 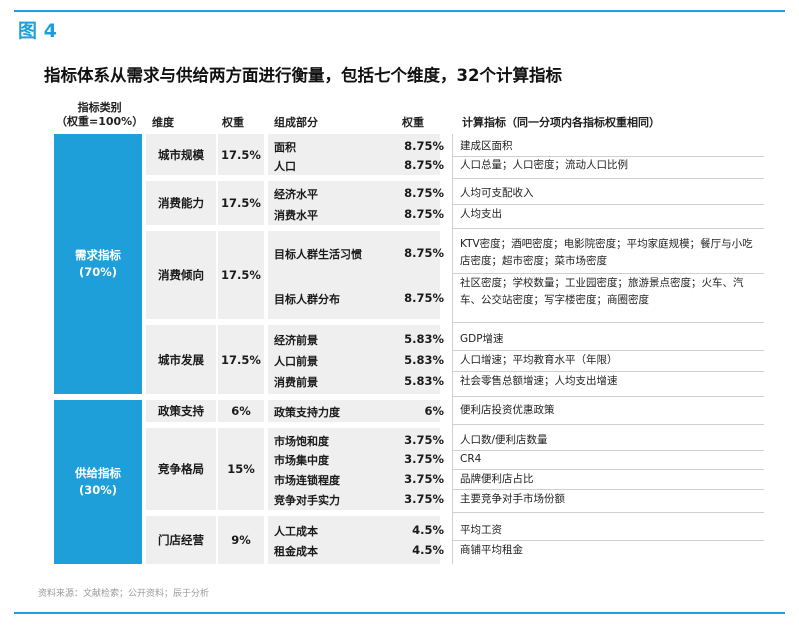 What do you see at coordinates (504, 440) in the screenshot?
I see `calc-indicator: 人口数/便利店数量` at bounding box center [504, 440].